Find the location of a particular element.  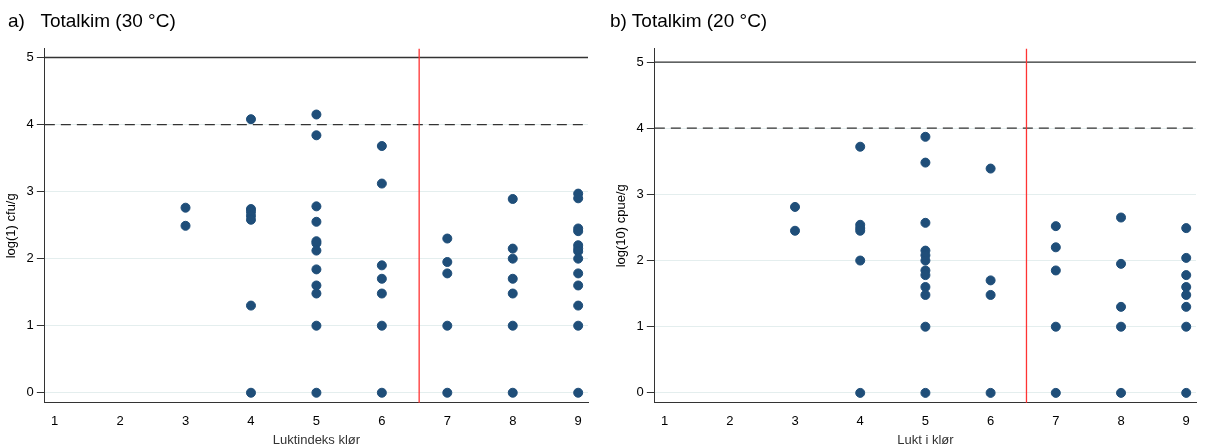

chart-title: b) Totalkim (20 °C) is located at coordinates (689, 21).